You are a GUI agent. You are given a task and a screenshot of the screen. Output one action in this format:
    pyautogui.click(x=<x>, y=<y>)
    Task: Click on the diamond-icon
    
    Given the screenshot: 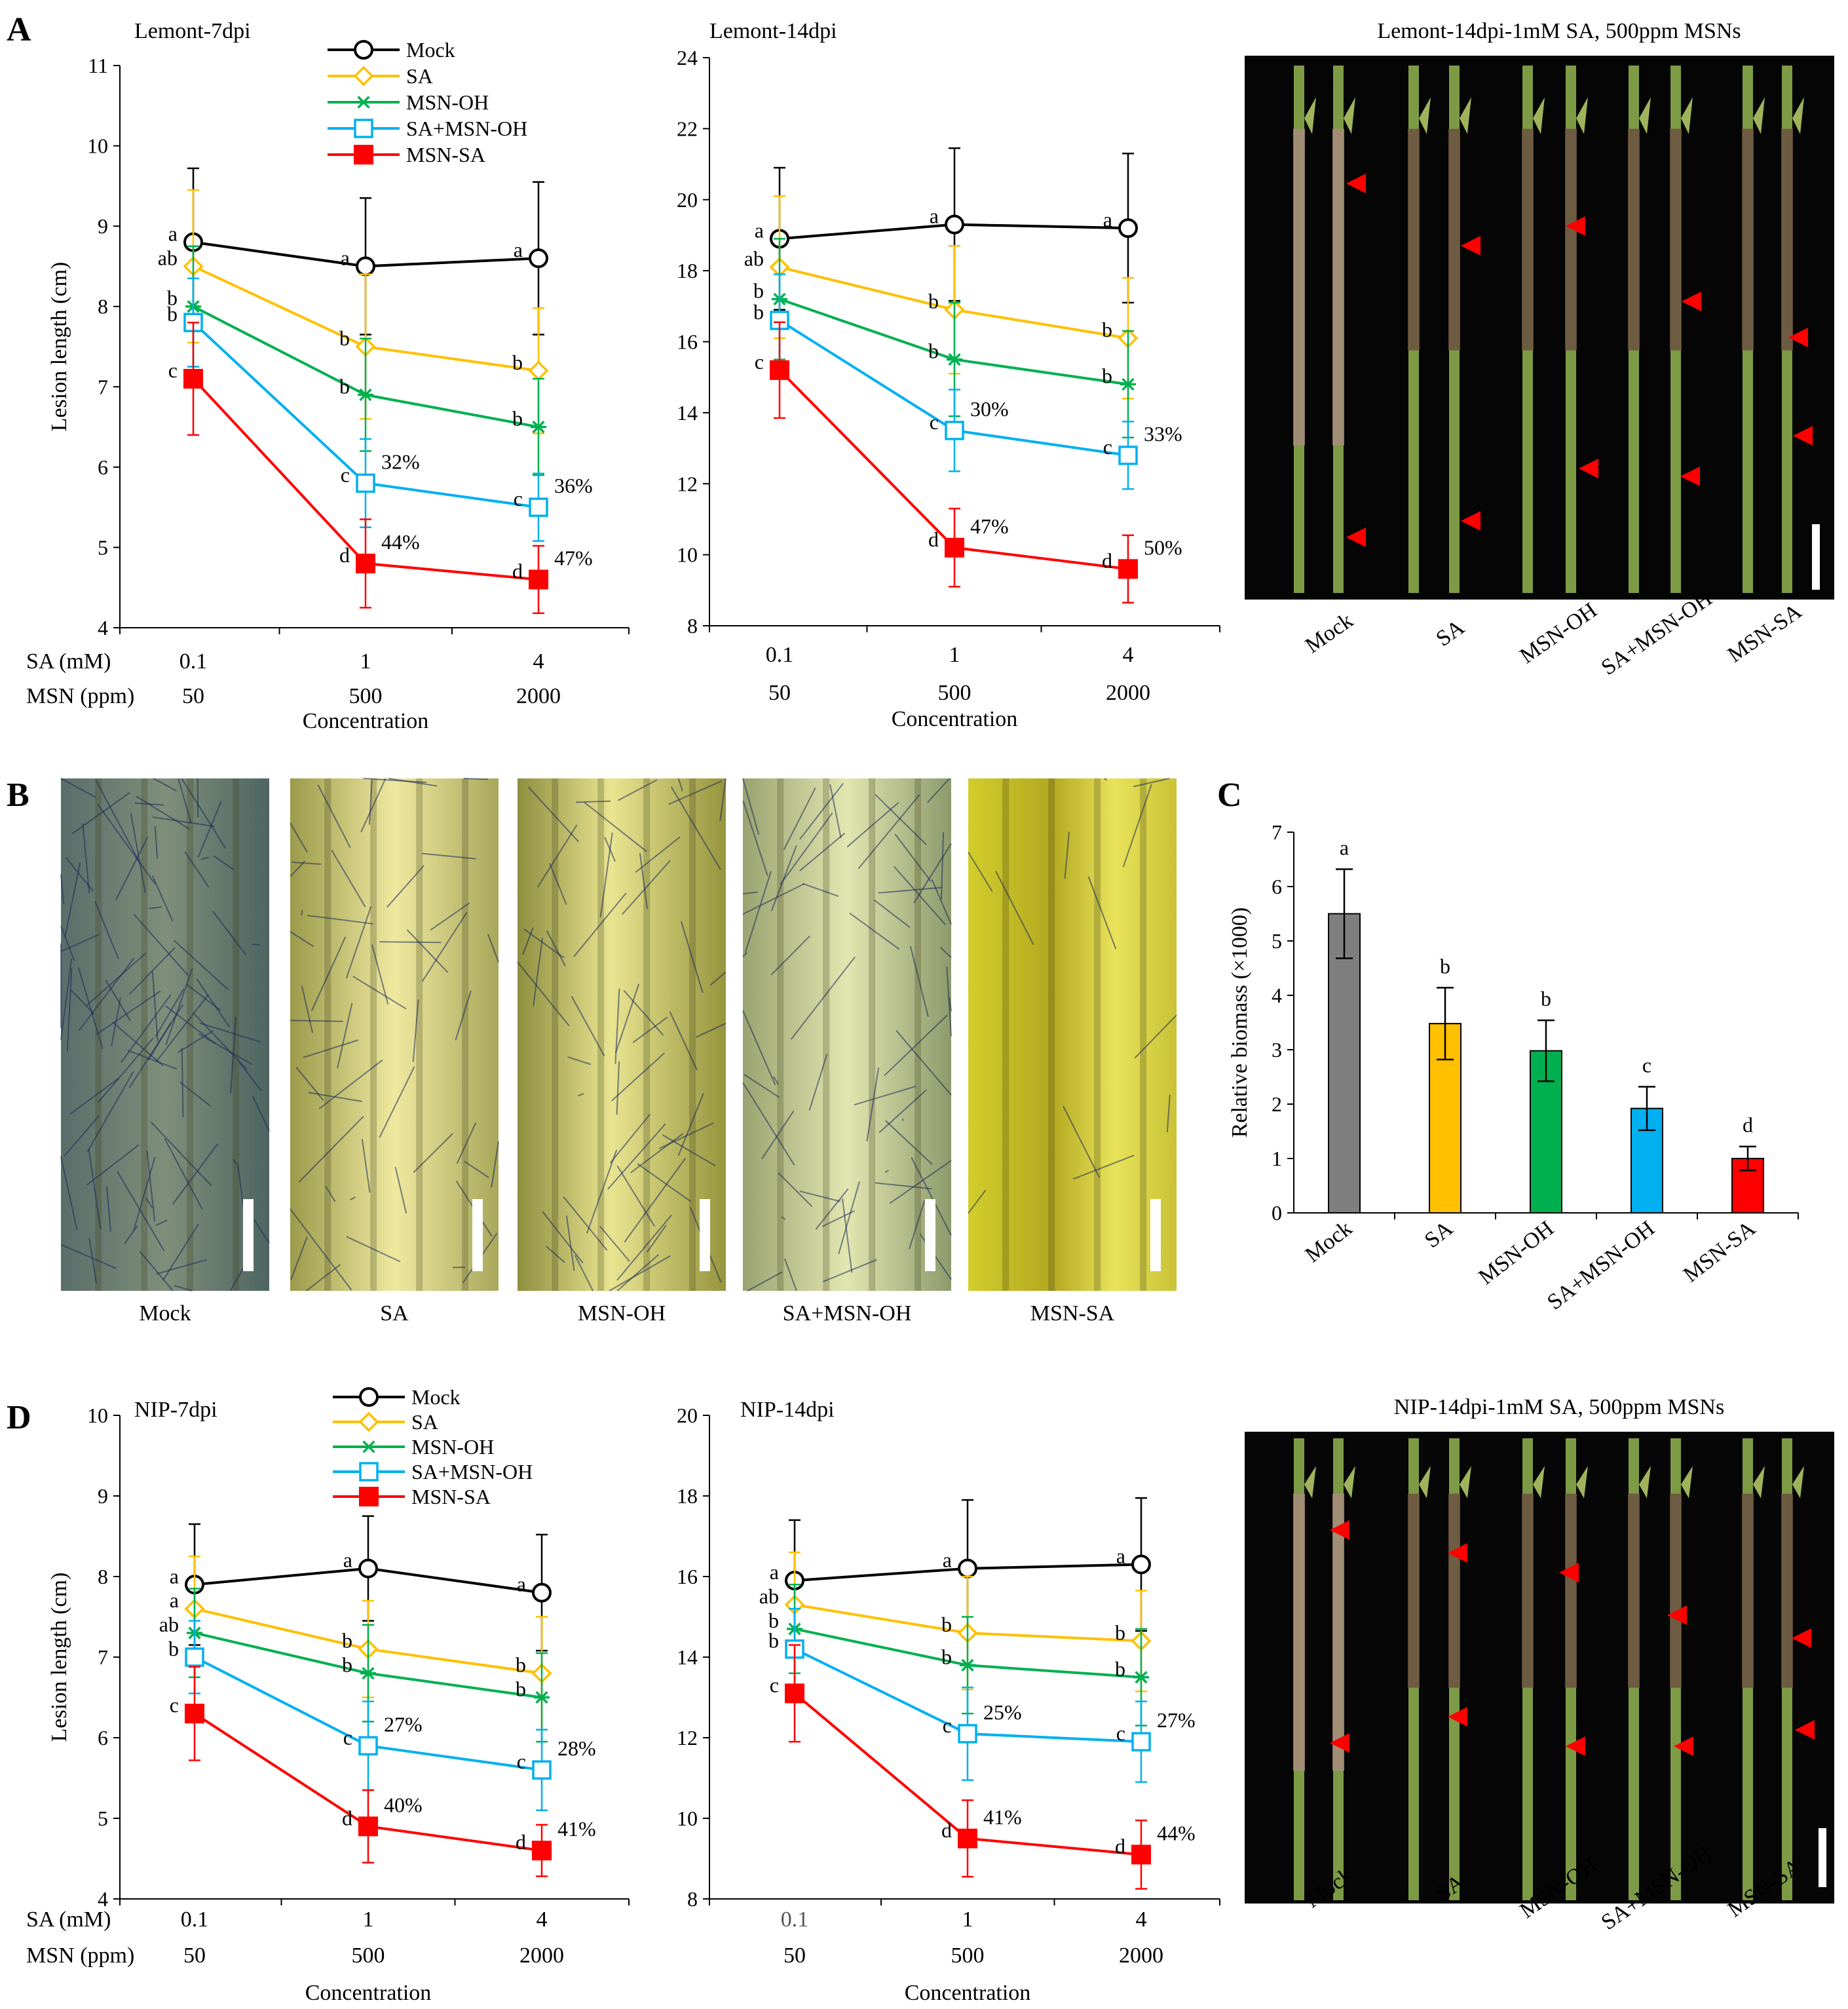 What is the action you would take?
    pyautogui.click(x=368, y=1421)
    